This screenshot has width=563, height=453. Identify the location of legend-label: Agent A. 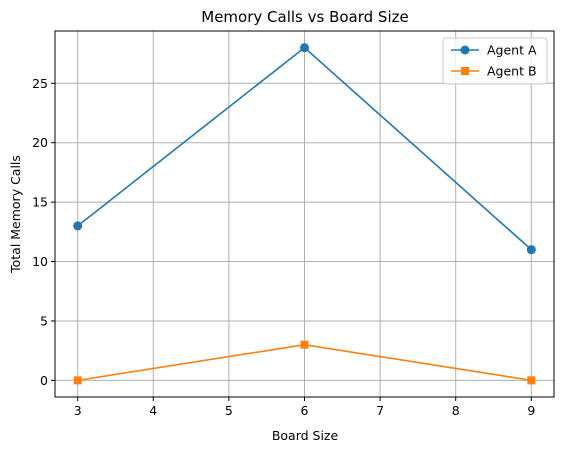
(512, 50).